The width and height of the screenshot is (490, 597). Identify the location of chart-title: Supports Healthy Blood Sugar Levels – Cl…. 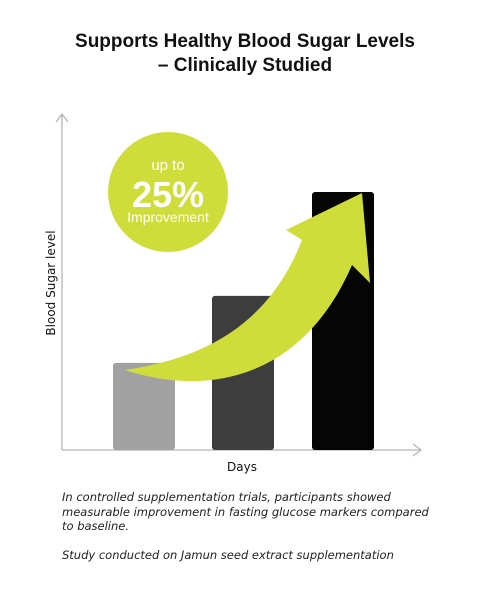
(245, 54).